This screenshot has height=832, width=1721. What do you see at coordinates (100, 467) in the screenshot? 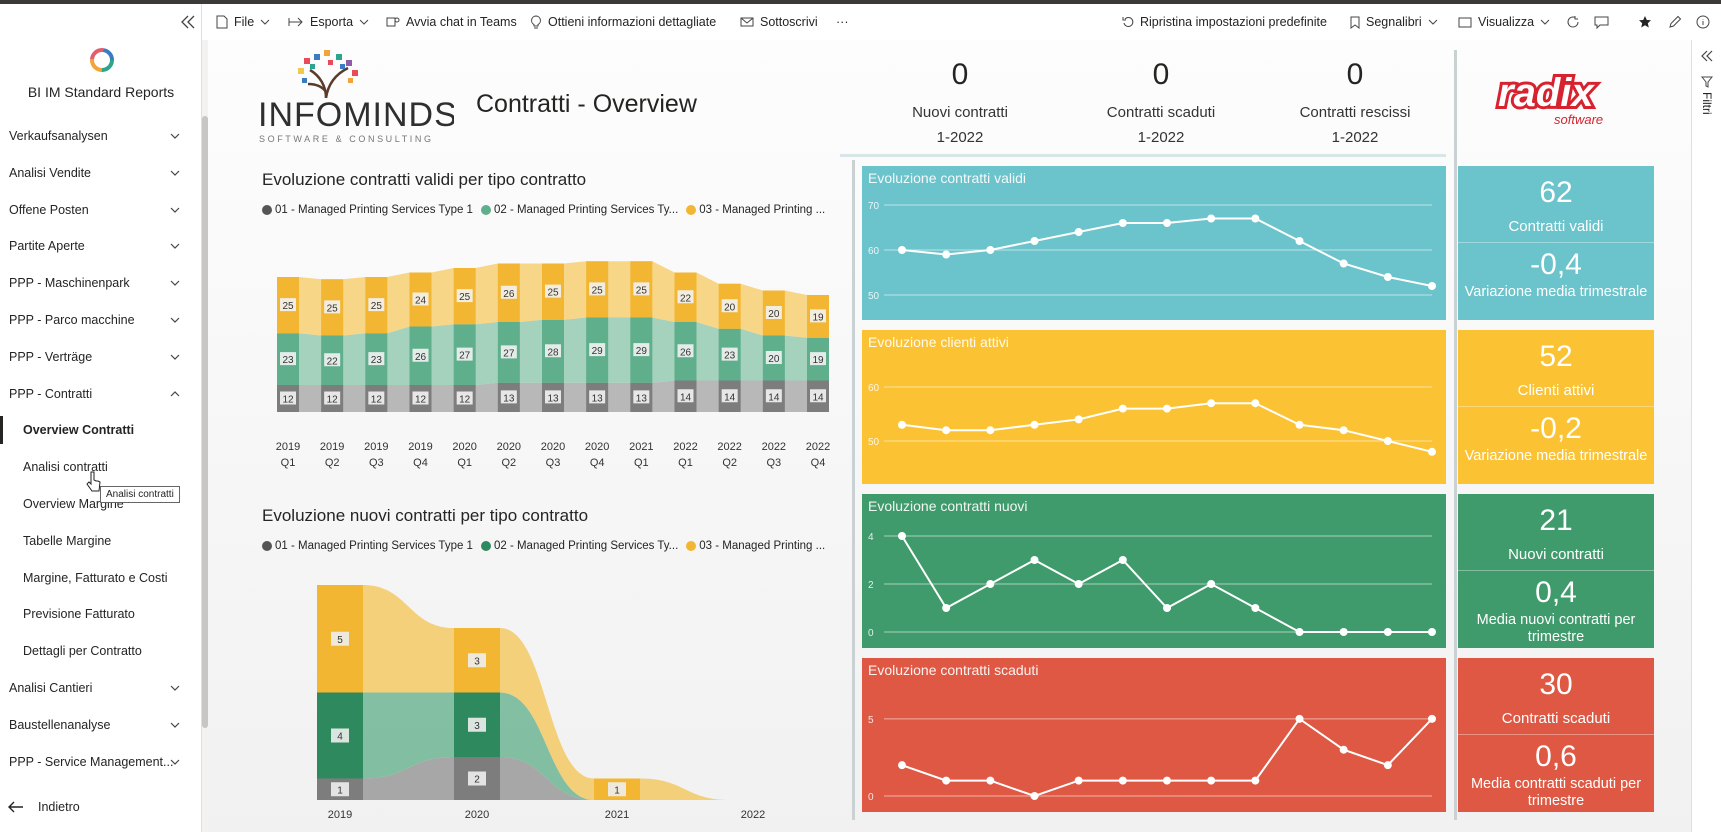
I see `sidebar-subitem: Analisi contratti` at bounding box center [100, 467].